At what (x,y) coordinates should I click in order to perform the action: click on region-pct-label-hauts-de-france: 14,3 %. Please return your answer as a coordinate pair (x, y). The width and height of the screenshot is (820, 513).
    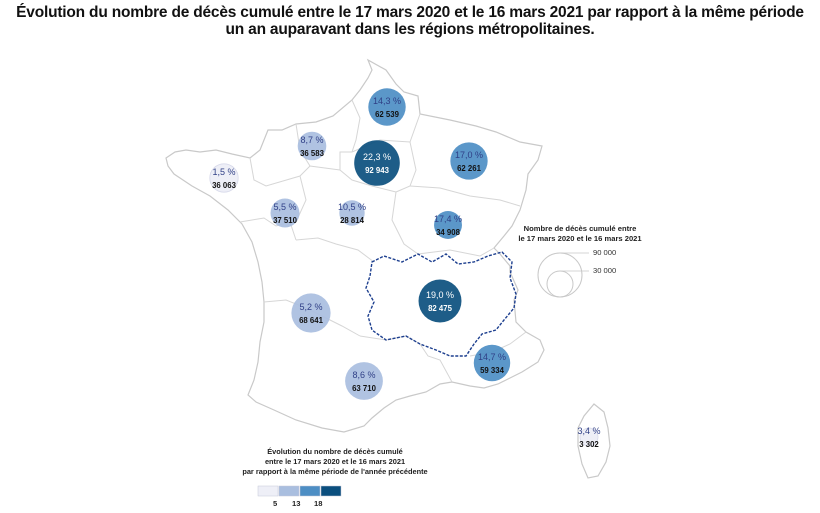
    Looking at the image, I should click on (387, 101).